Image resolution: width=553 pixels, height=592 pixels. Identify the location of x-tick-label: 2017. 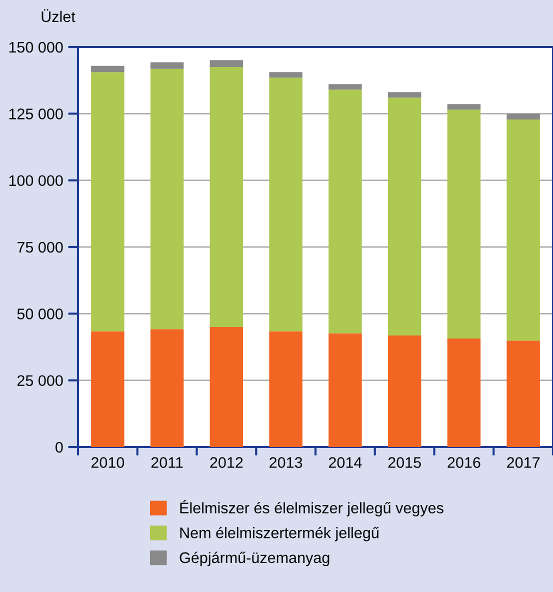
(523, 462).